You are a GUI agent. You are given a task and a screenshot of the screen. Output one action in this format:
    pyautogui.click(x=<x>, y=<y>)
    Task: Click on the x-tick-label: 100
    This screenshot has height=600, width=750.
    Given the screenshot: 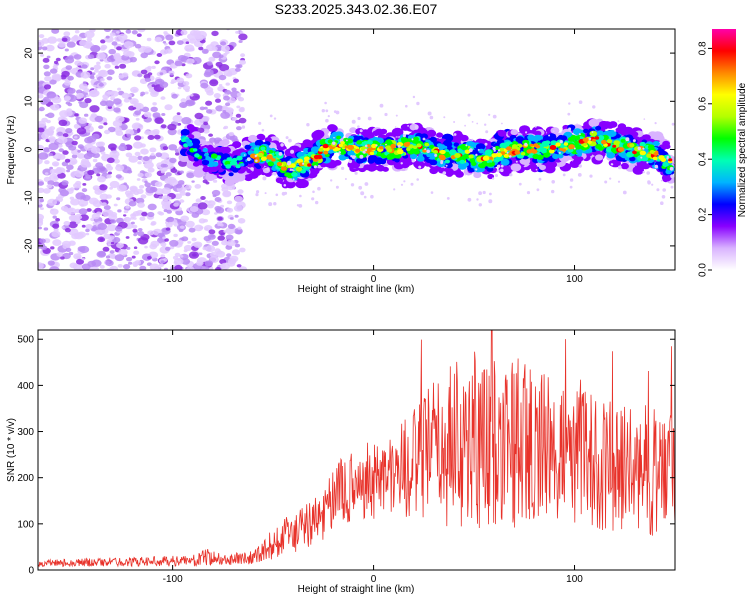 What is the action you would take?
    pyautogui.click(x=574, y=279)
    